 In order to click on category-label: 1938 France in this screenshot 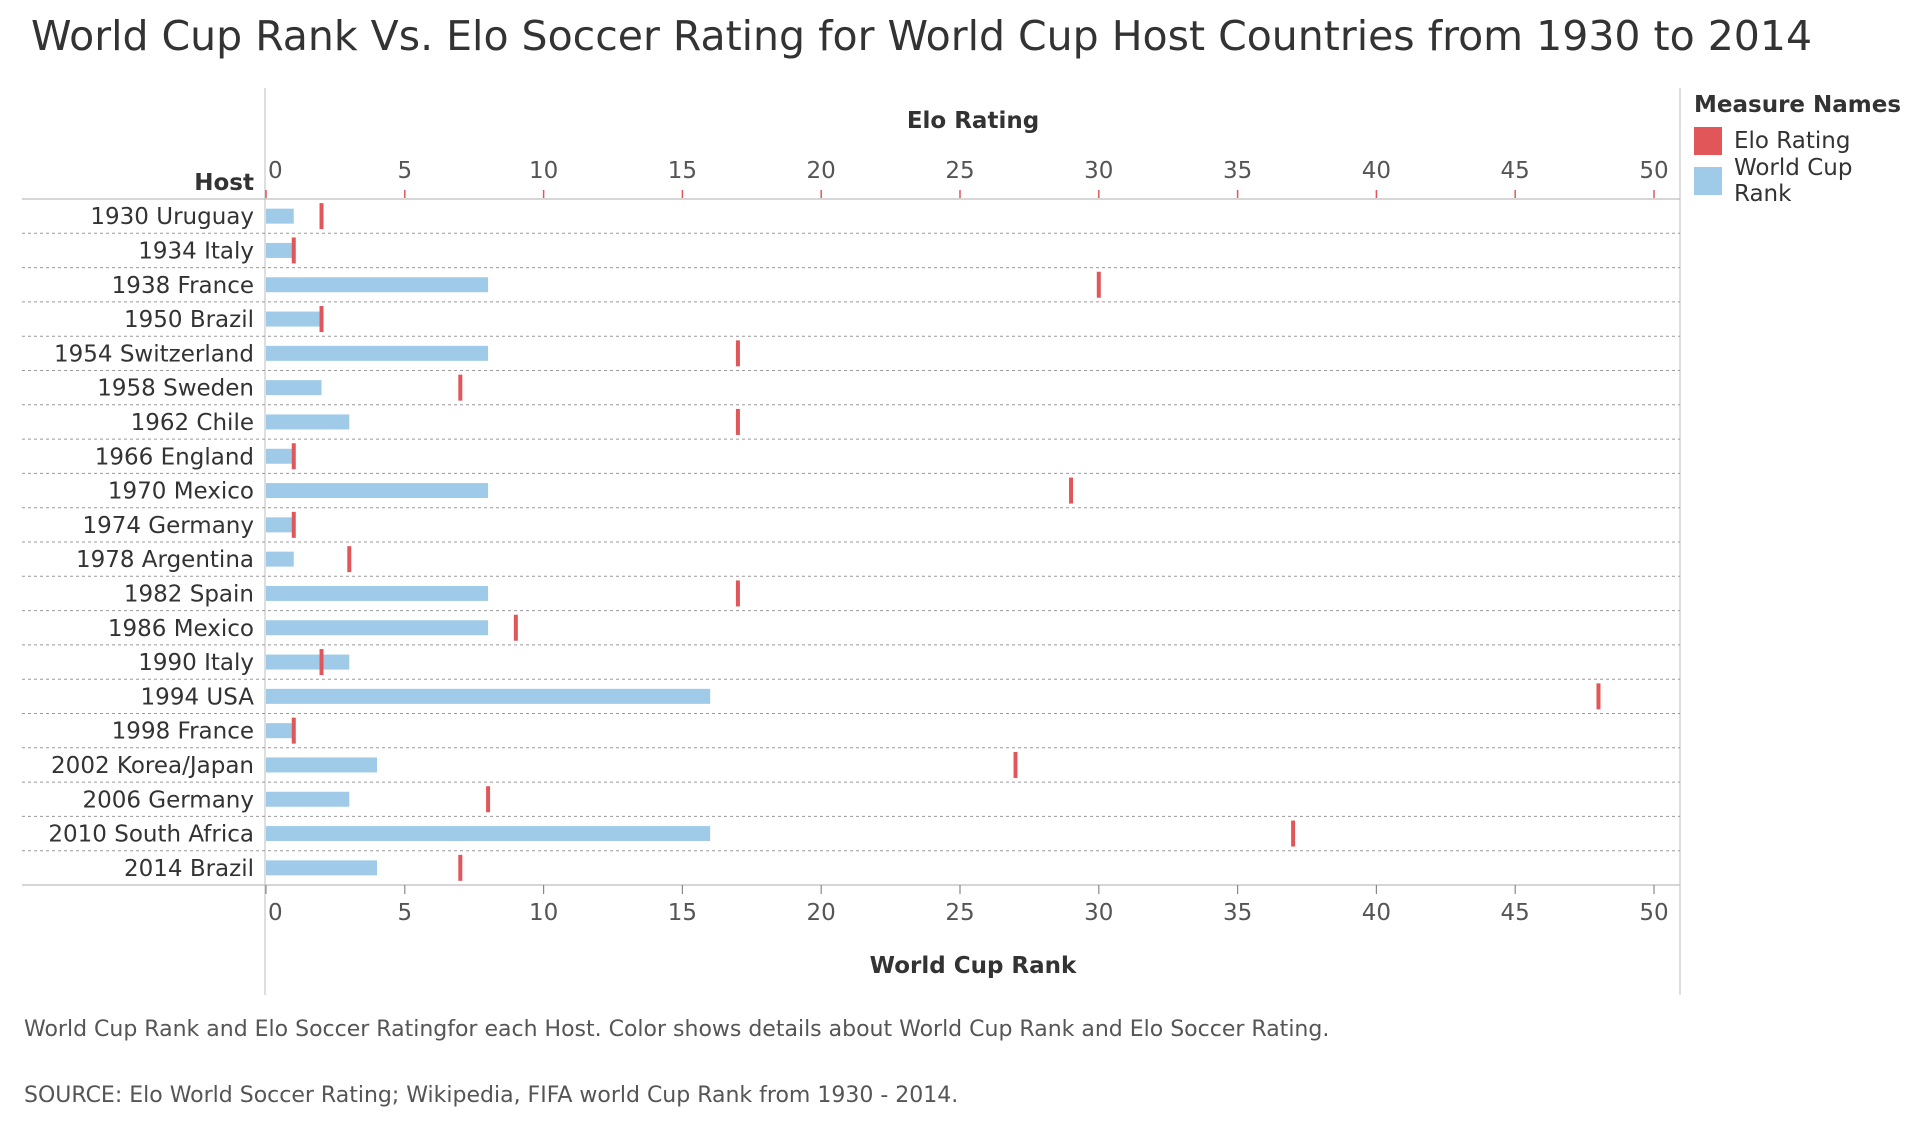, I will do `click(183, 286)`.